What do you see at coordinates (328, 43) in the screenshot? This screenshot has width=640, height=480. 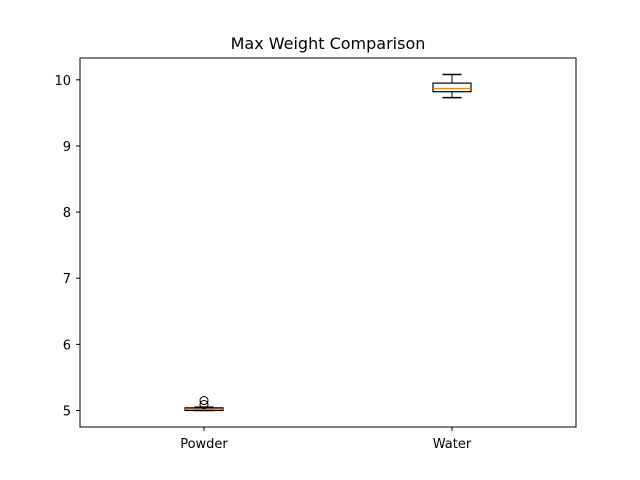 I see `chart-title: Max Weight Comparison` at bounding box center [328, 43].